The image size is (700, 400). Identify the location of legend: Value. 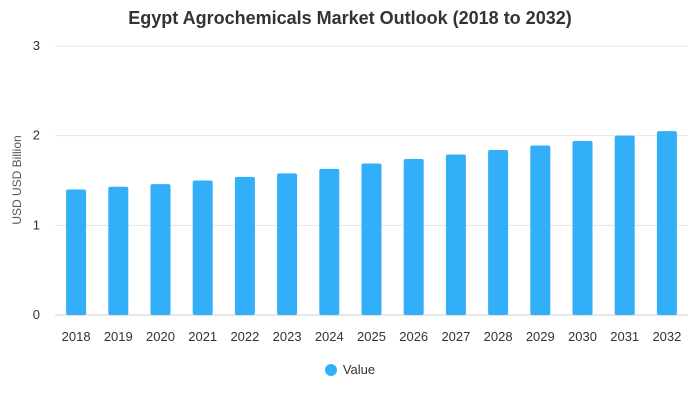
(350, 369).